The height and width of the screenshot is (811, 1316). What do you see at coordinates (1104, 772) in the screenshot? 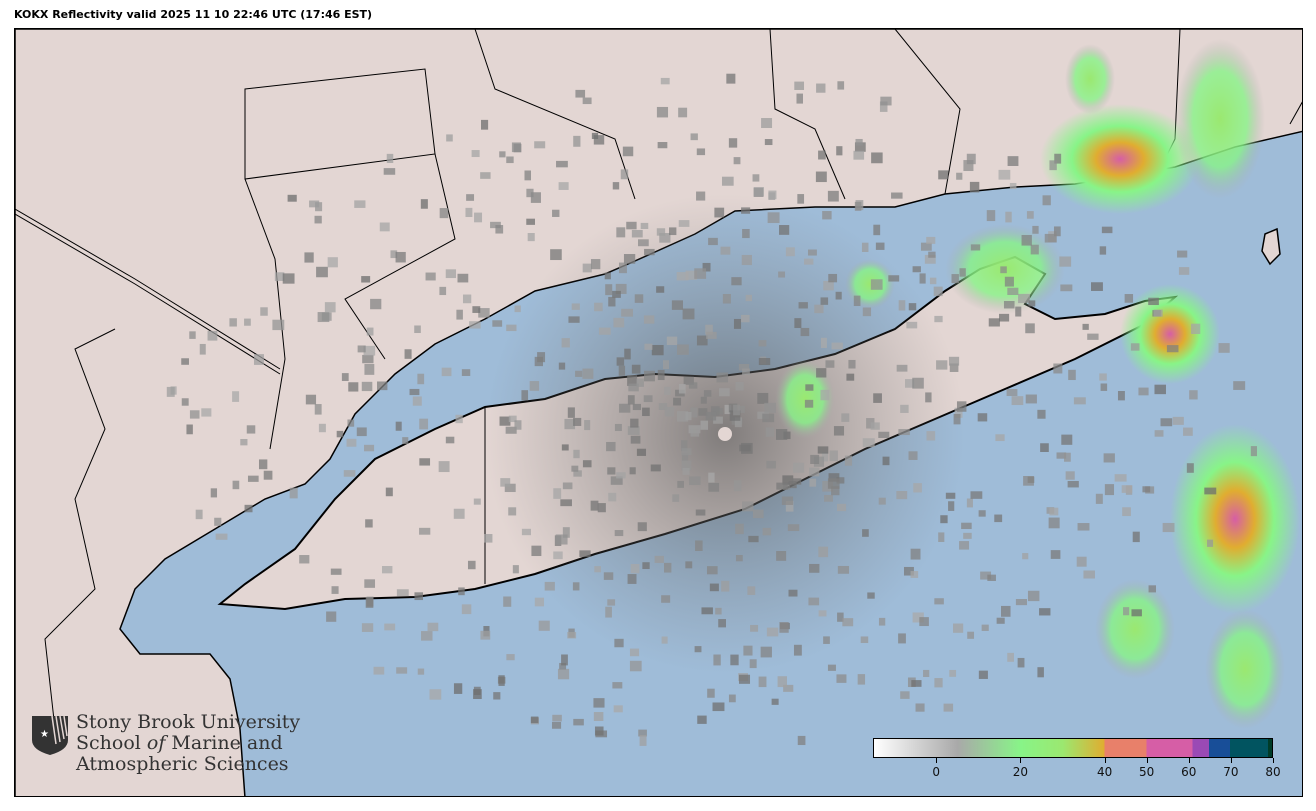
I see `colorbar-tick-label: 40` at bounding box center [1104, 772].